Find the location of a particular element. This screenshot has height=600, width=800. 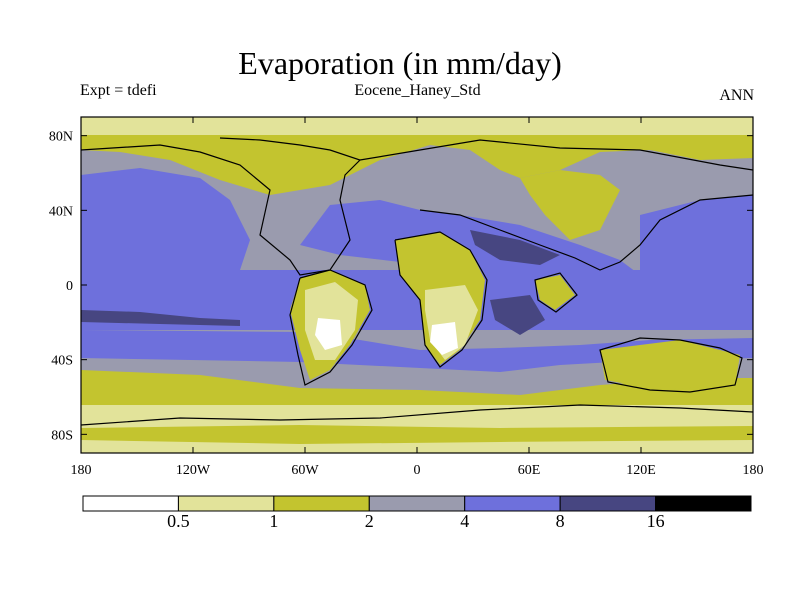

field-india-yellow is located at coordinates (555, 292).